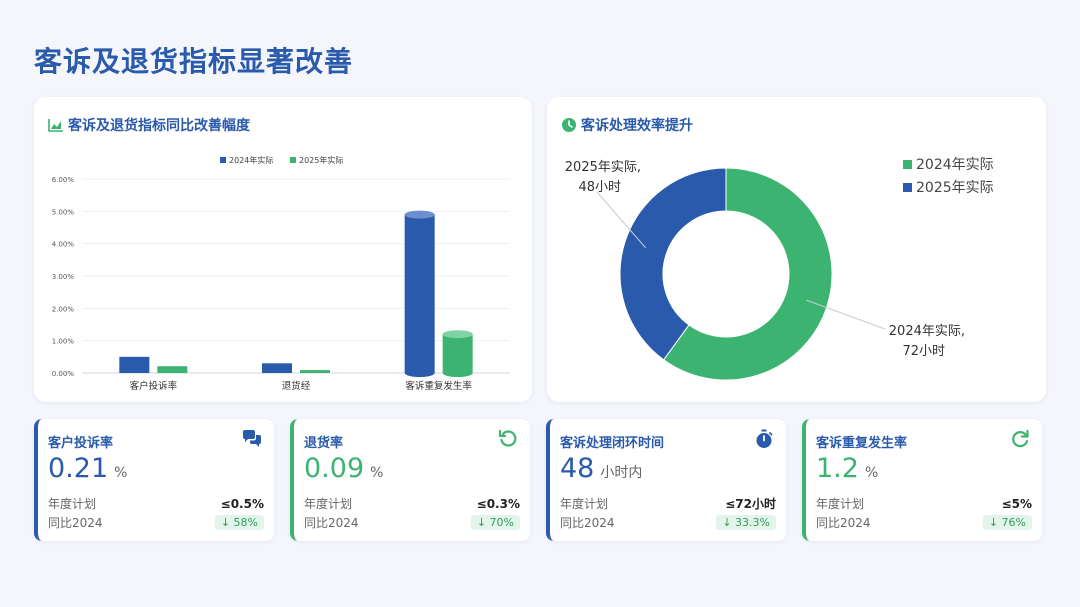 This screenshot has width=1080, height=607. What do you see at coordinates (603, 167) in the screenshot?
I see `slice-label: 2025年实际,` at bounding box center [603, 167].